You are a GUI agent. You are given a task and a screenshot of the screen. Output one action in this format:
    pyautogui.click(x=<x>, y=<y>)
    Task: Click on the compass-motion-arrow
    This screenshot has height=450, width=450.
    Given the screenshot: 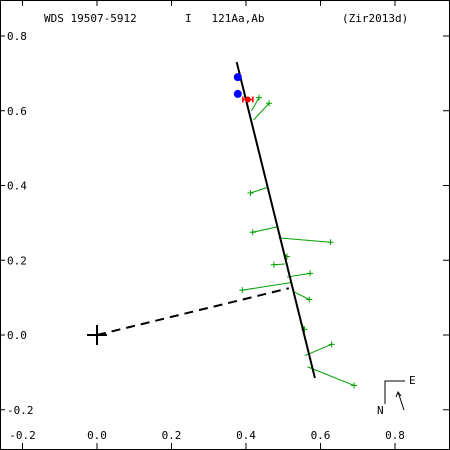 What is the action you would take?
    pyautogui.click(x=401, y=401)
    